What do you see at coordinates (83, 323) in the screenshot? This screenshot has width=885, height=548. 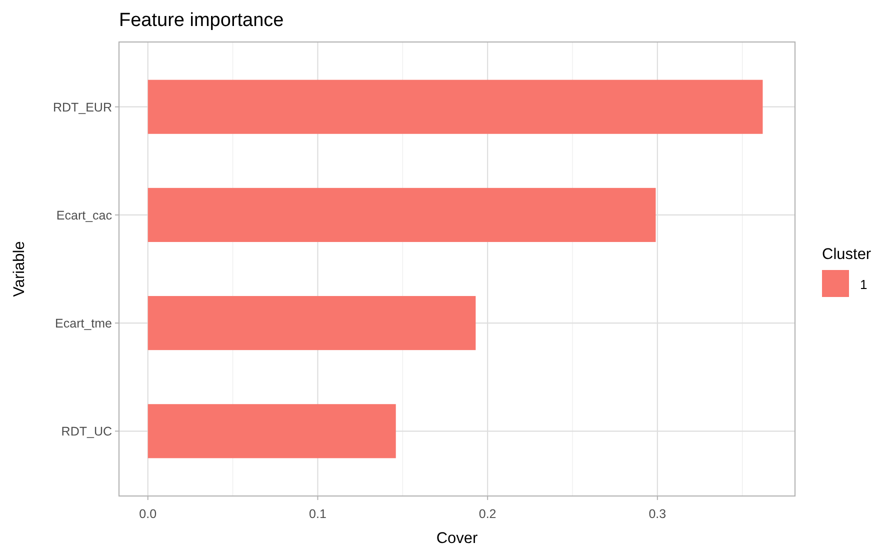 I see `y-tick-label: Ecart_tme` at bounding box center [83, 323].